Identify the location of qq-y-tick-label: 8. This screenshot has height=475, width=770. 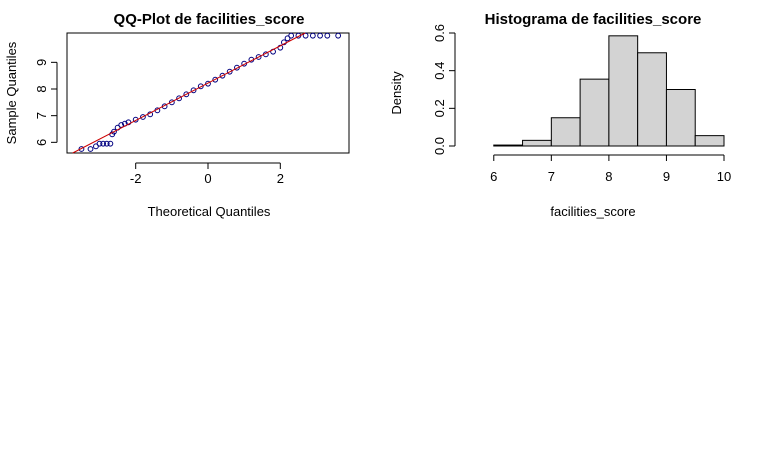
(41, 88).